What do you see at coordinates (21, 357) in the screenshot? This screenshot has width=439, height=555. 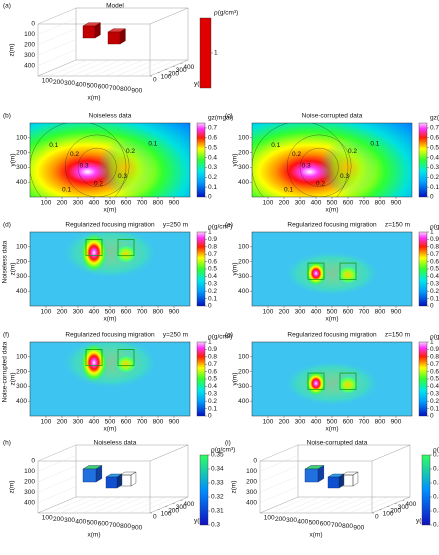 I see `y-tick-label: 100` at bounding box center [21, 357].